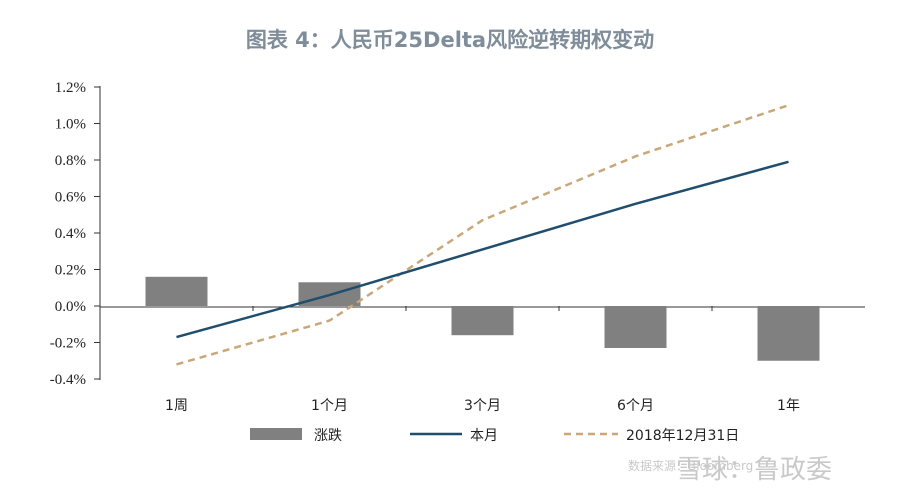 This screenshot has height=492, width=900. I want to click on watermark-brand: 雪球：鲁政委, so click(754, 470).